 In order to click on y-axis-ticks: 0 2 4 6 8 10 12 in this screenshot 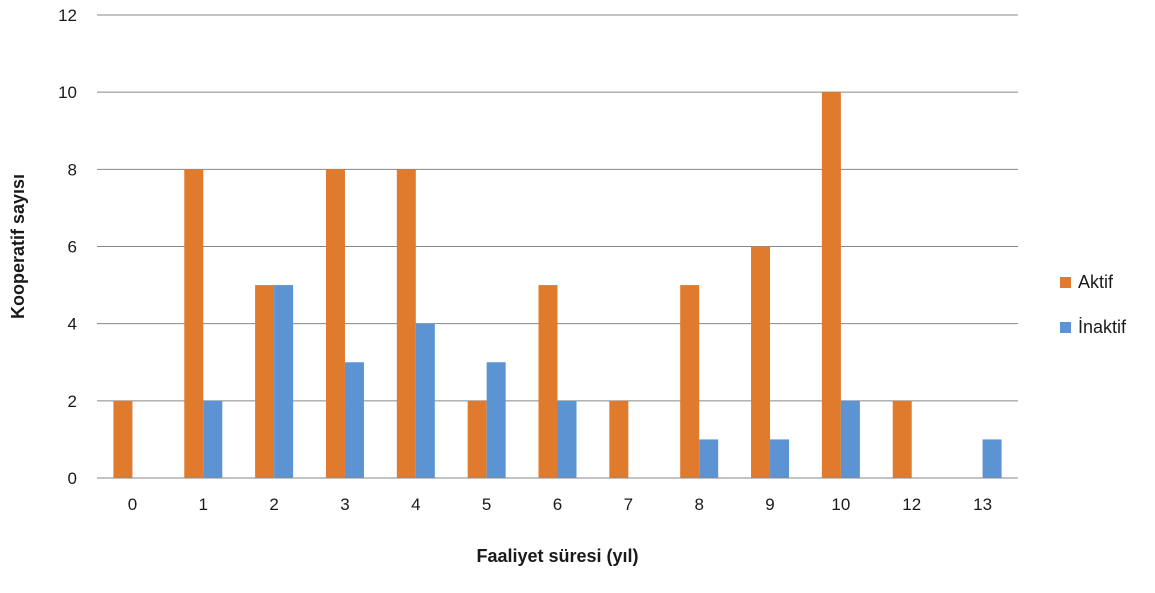, I will do `click(67, 247)`.